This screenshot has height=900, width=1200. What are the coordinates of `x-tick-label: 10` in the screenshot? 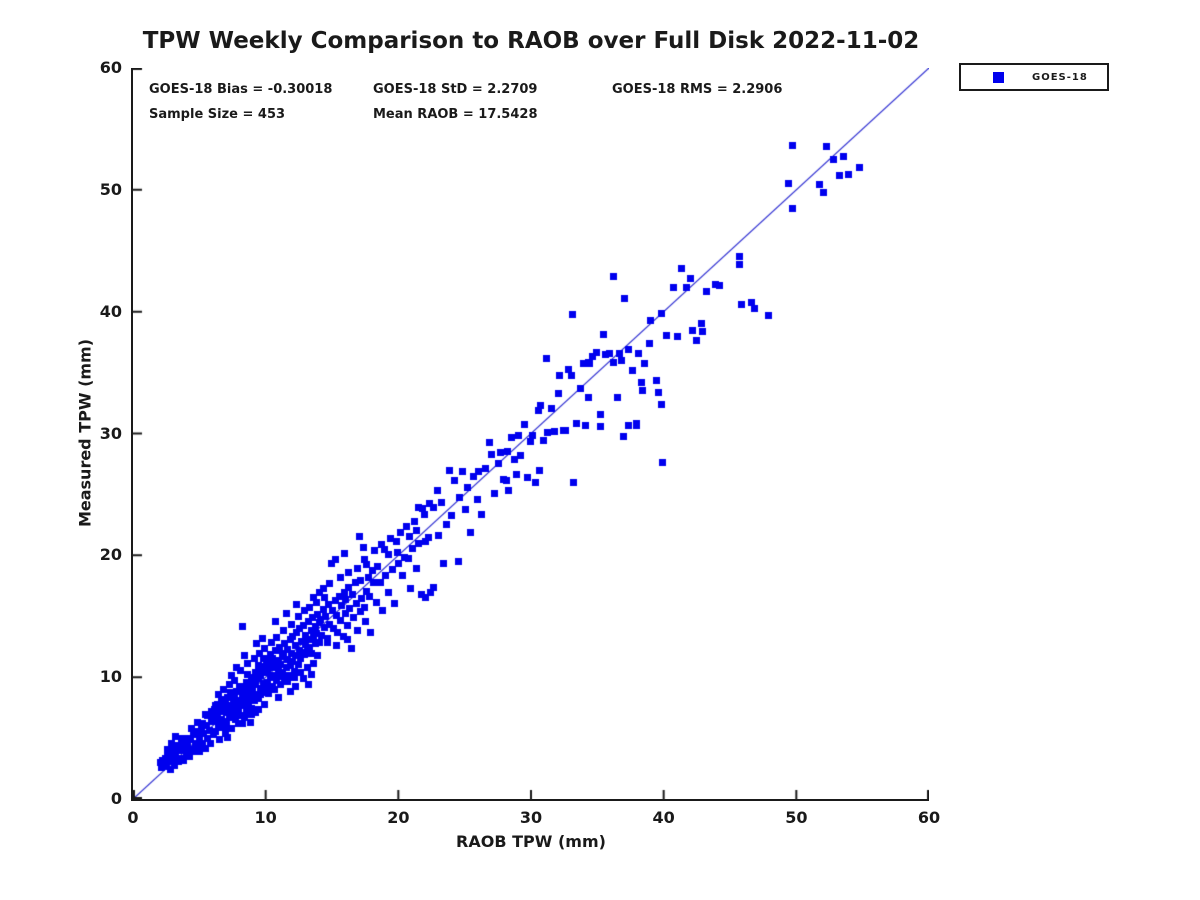 It's located at (265, 817).